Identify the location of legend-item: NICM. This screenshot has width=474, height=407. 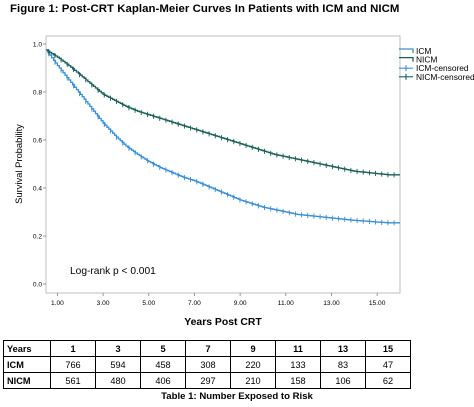
(418, 60).